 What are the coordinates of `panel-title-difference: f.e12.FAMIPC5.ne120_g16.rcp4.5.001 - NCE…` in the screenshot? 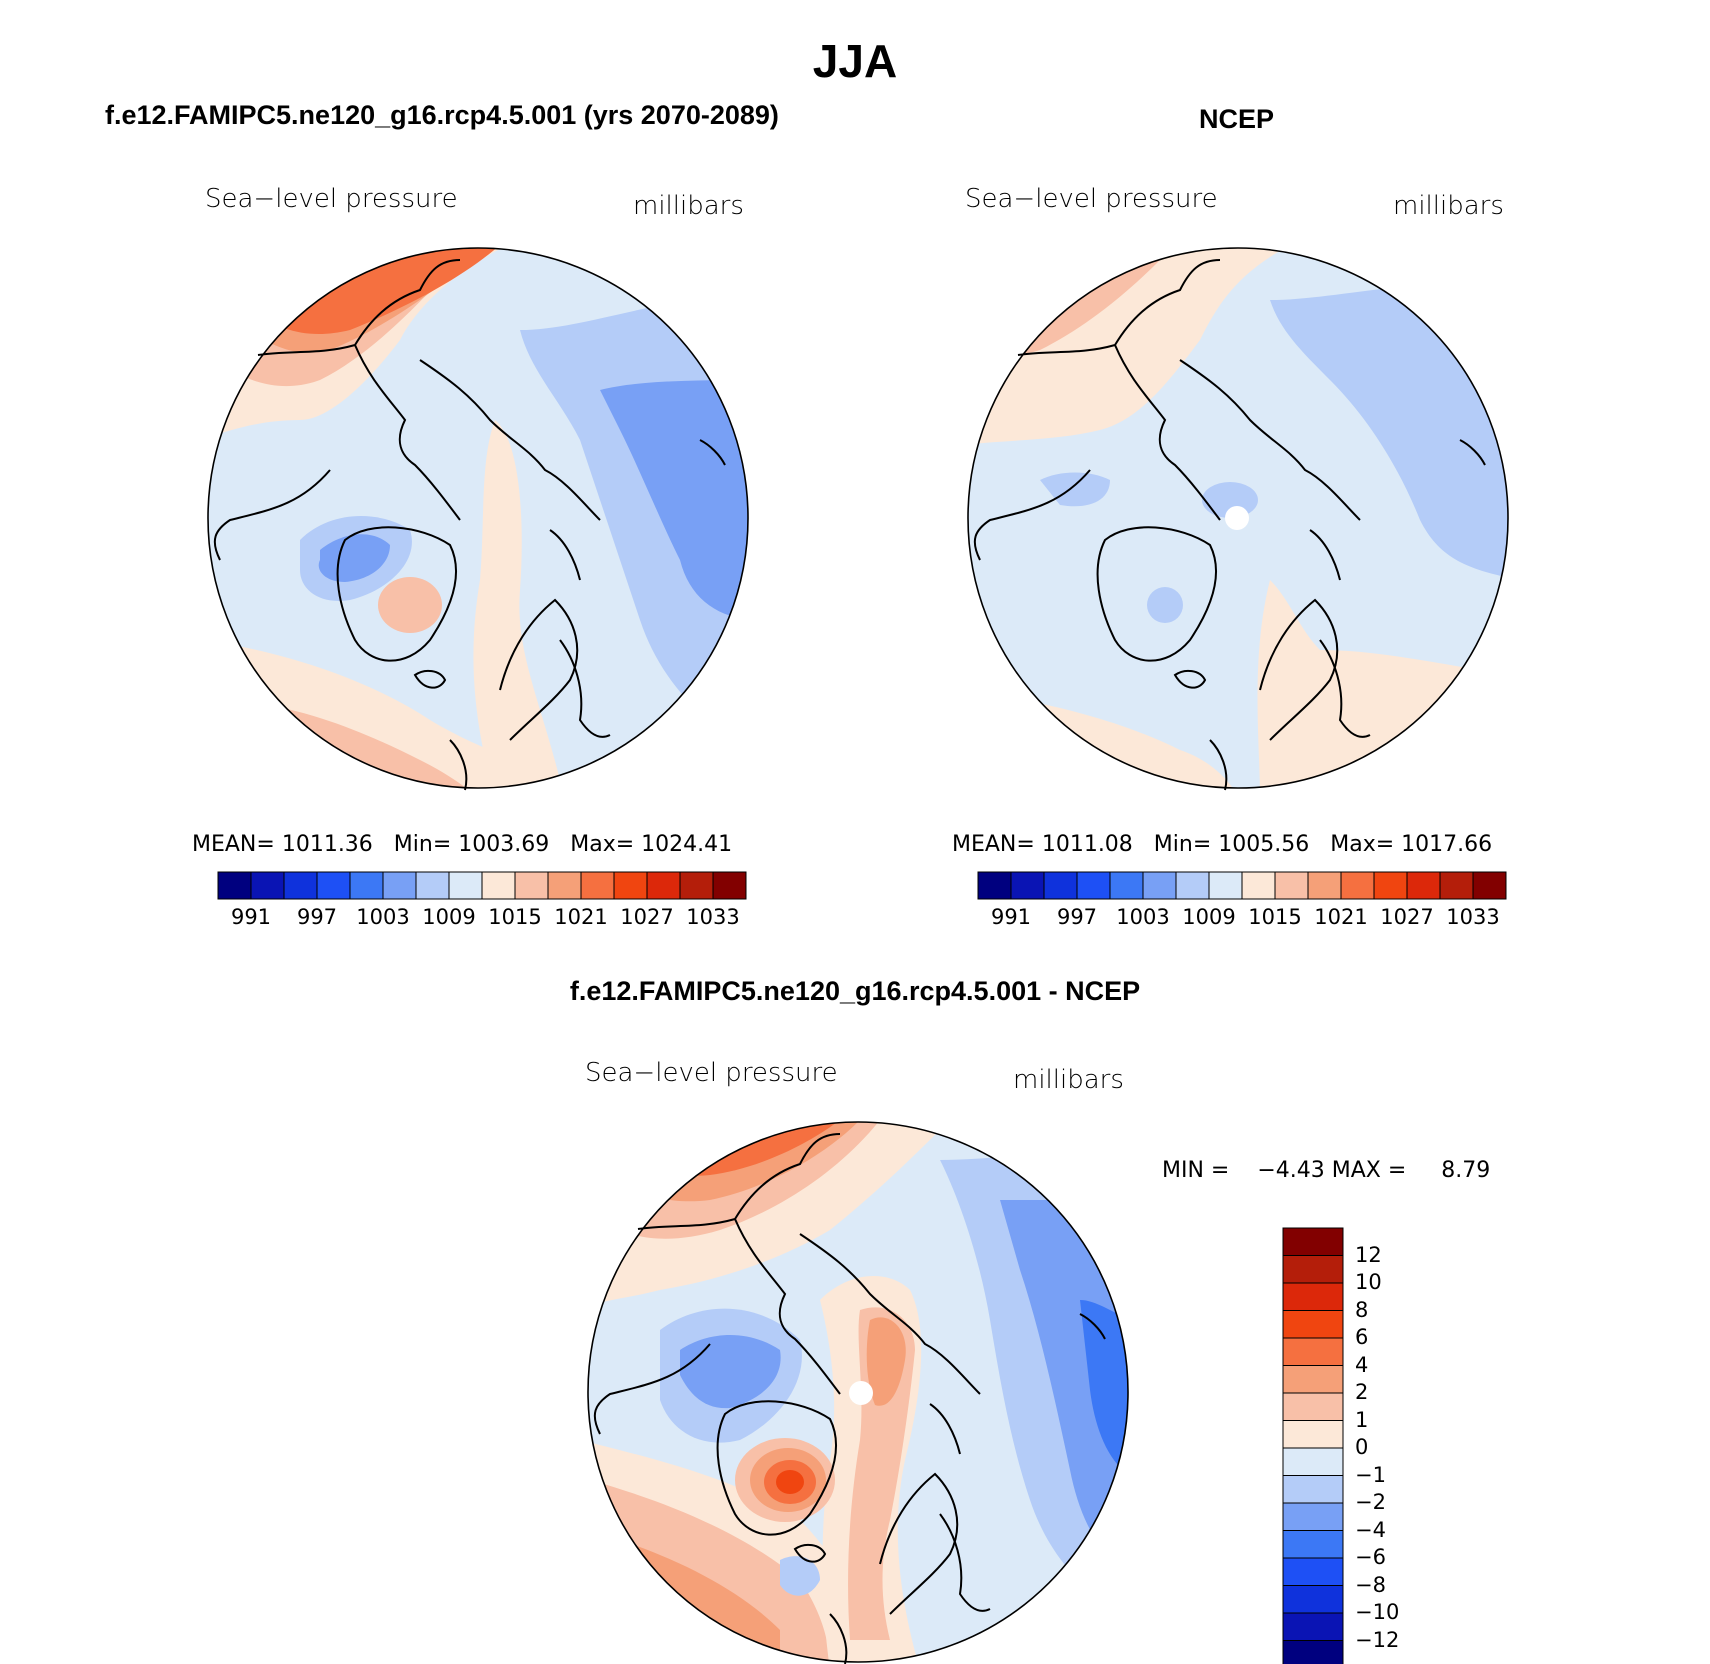 It's located at (855, 991).